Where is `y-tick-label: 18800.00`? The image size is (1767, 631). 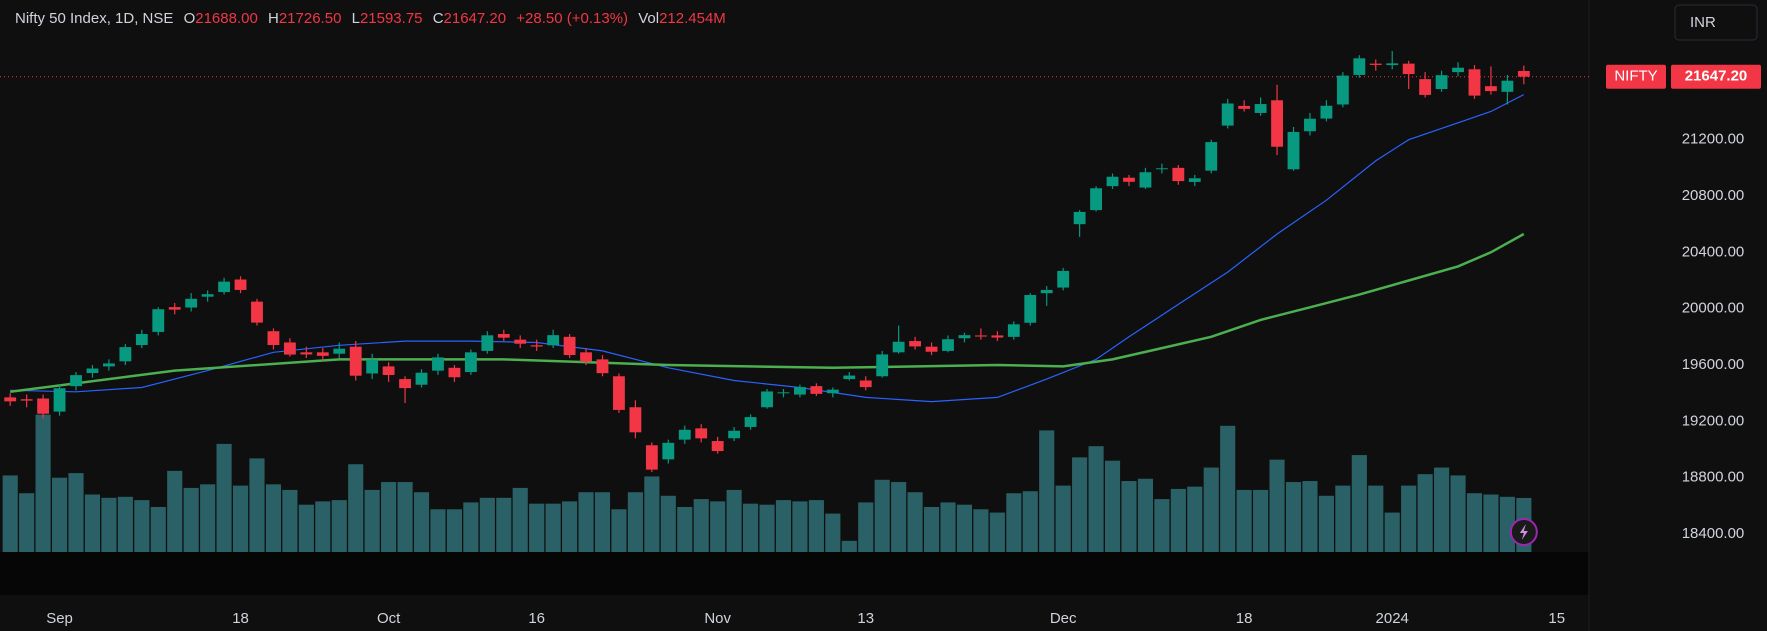
y-tick-label: 18800.00 is located at coordinates (1713, 477).